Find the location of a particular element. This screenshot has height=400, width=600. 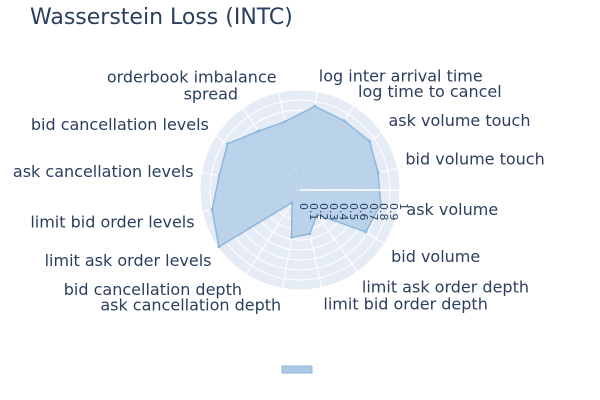

category-label: log inter arrival time is located at coordinates (401, 76).